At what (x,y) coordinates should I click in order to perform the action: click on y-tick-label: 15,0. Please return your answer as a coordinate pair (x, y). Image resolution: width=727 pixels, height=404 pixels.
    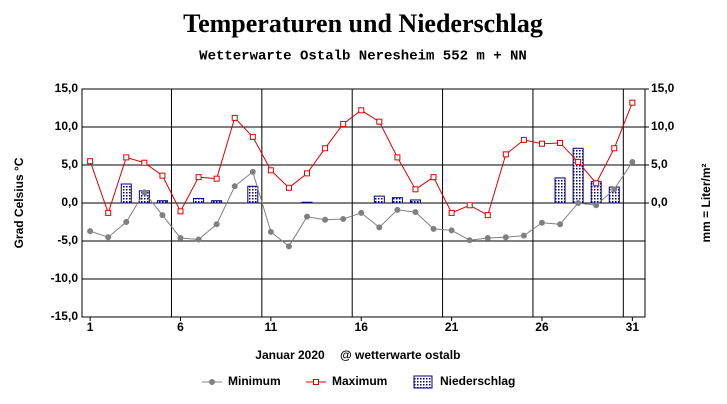
    Looking at the image, I should click on (67, 88).